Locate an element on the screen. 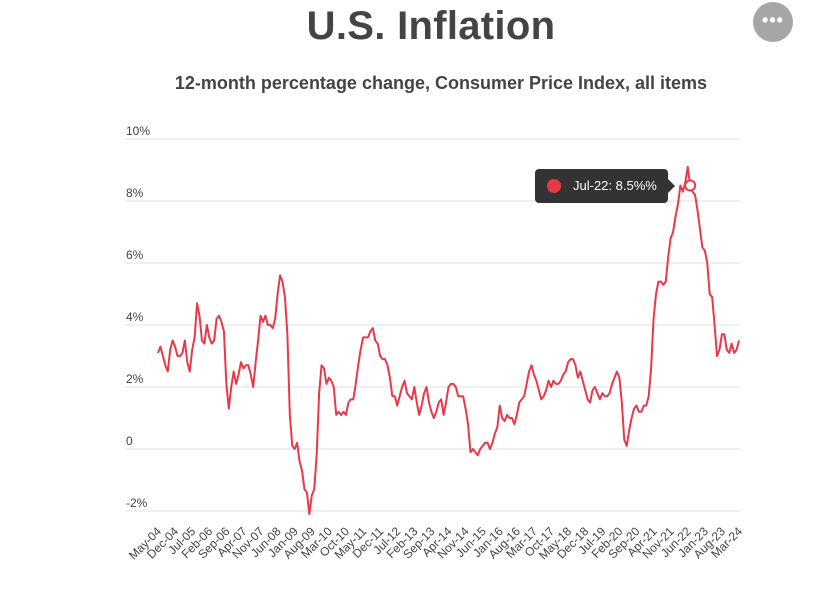  highlight-marker is located at coordinates (690, 185).